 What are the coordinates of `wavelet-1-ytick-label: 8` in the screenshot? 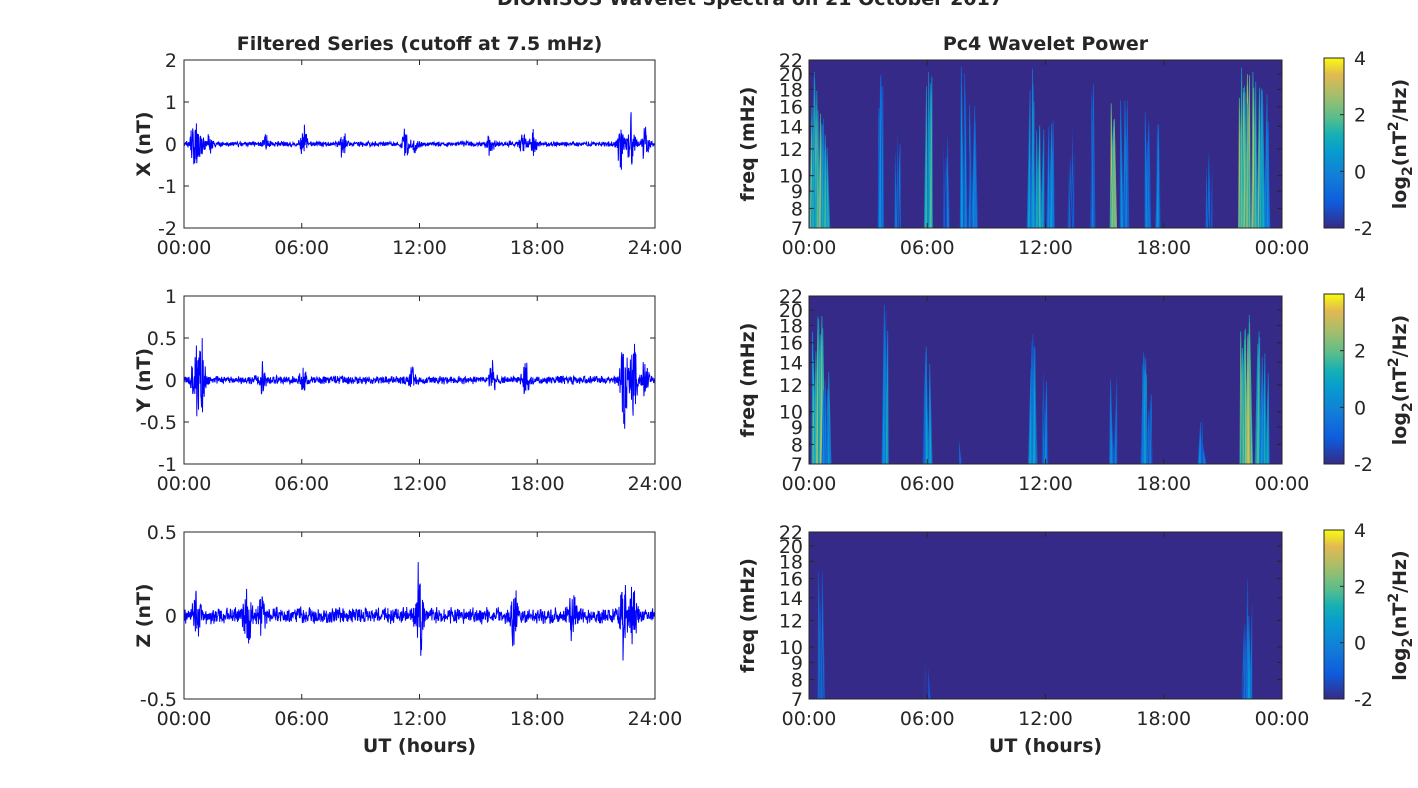 It's located at (797, 445).